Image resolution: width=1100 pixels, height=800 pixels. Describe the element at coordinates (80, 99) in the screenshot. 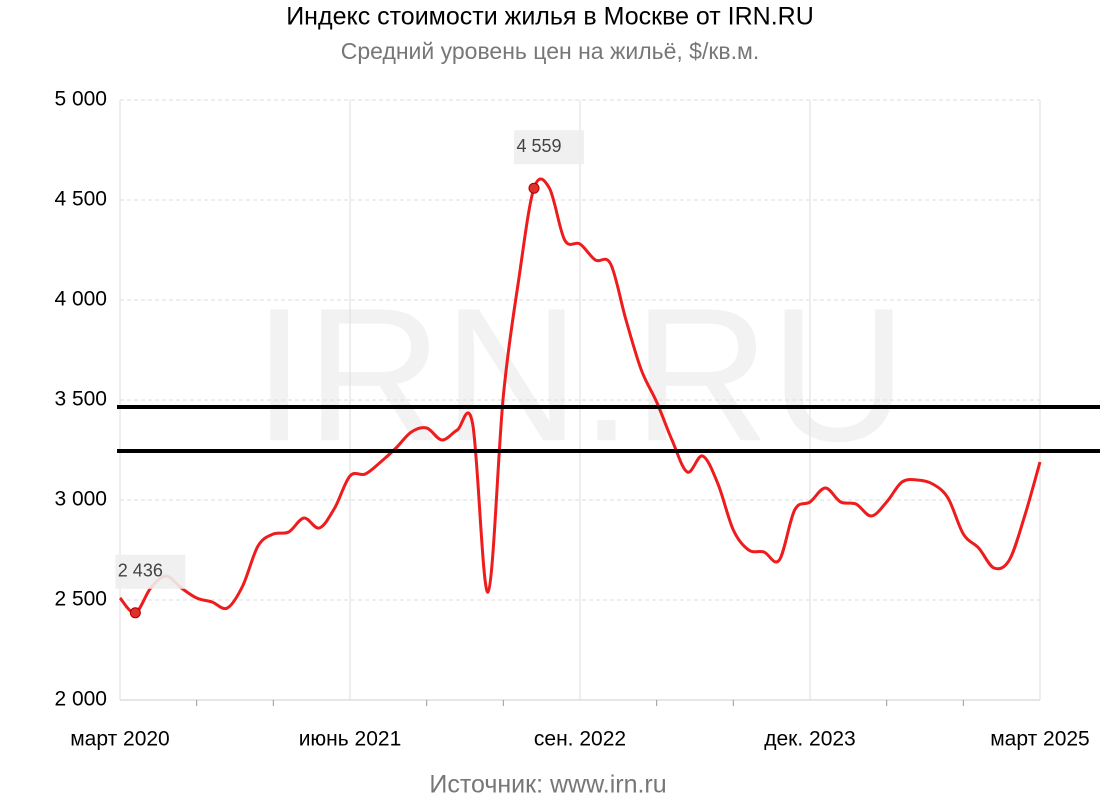

I see `y-tick-label: 5 000` at that location.